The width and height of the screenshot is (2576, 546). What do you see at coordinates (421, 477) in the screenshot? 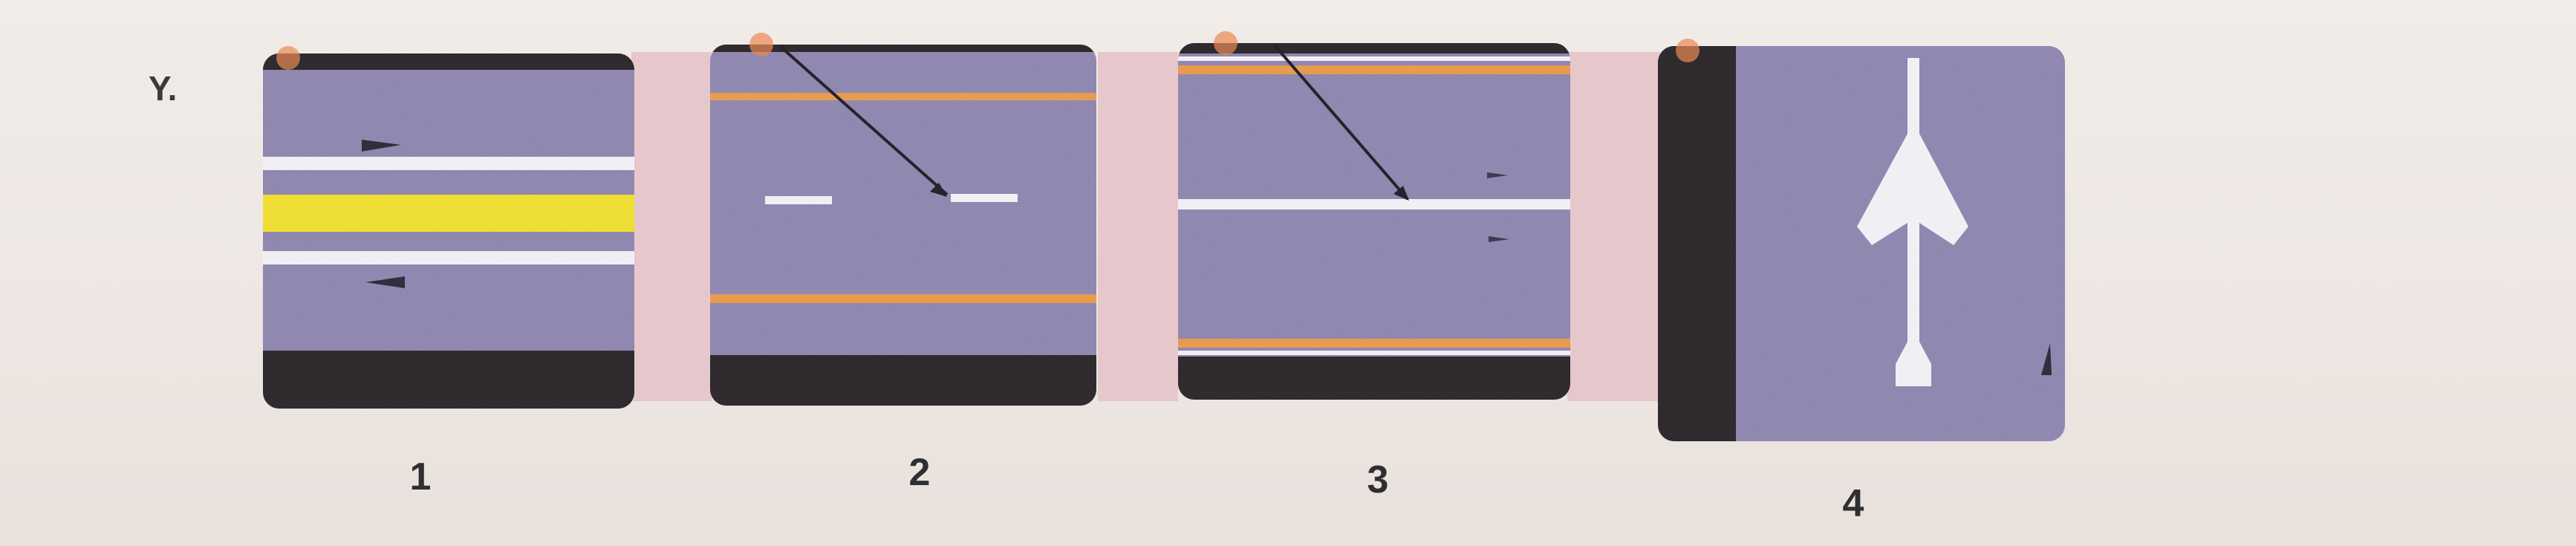
I see `panel-1-number: 1` at bounding box center [421, 477].